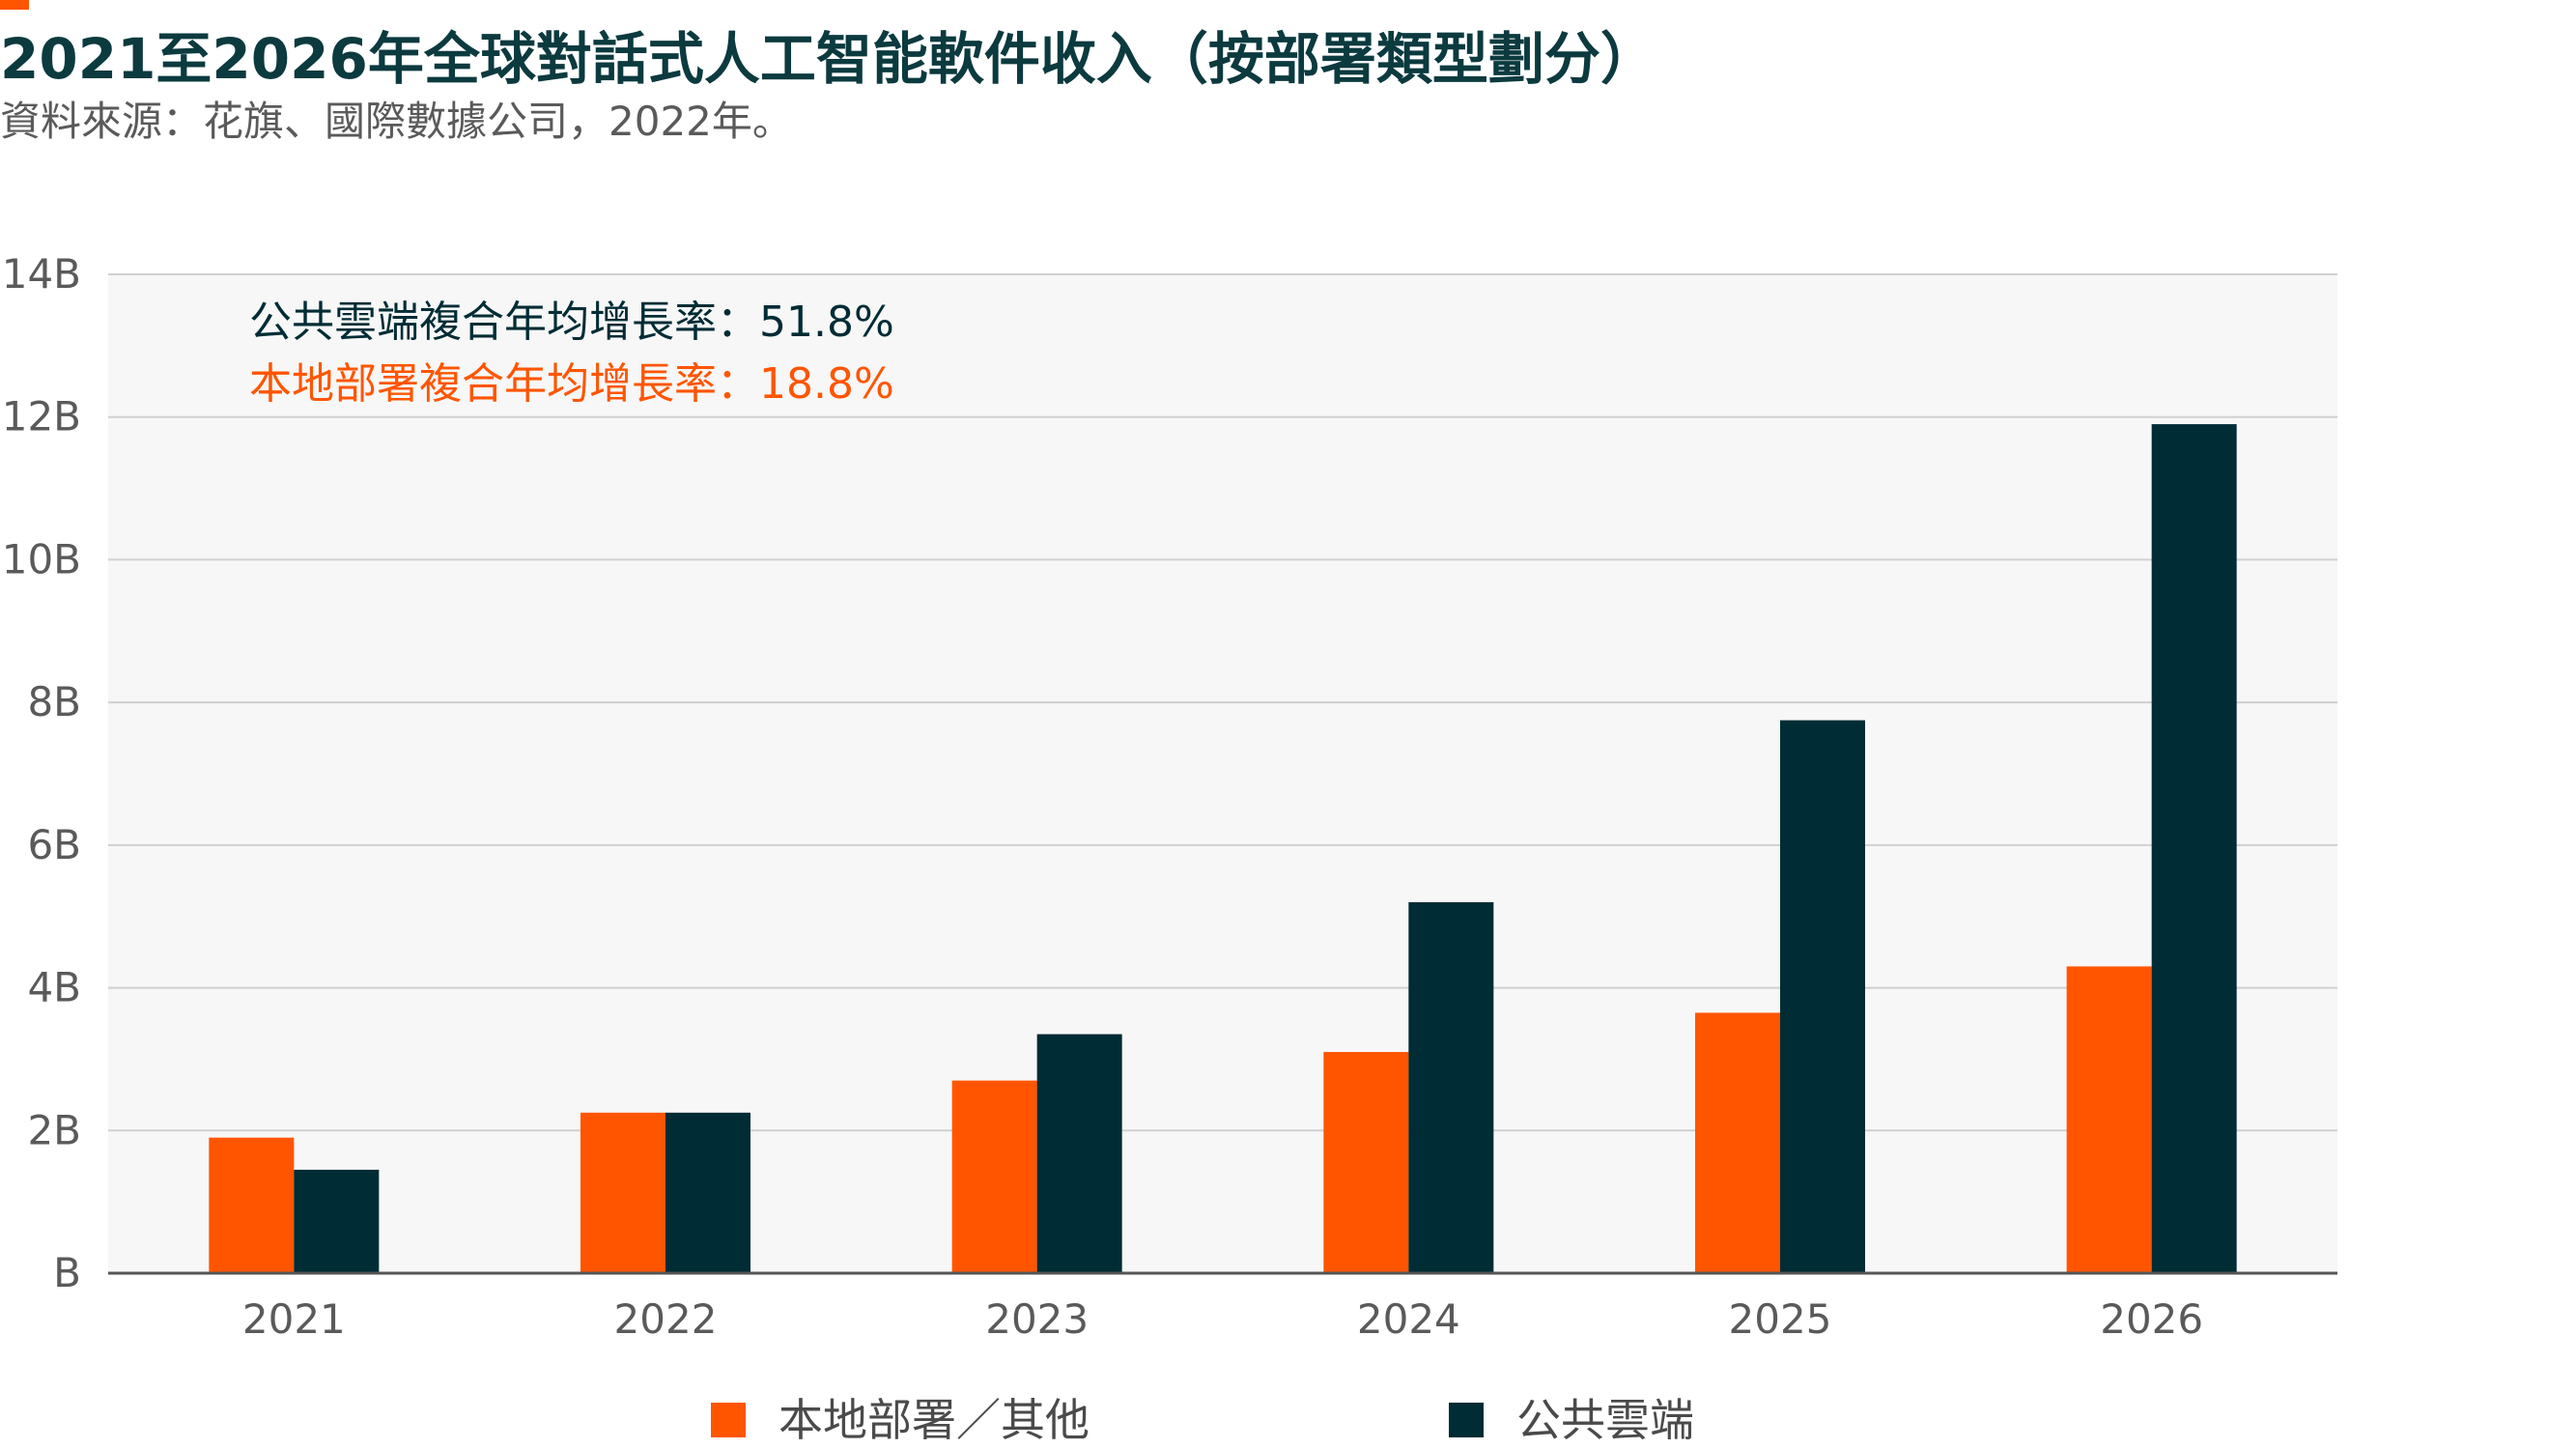  What do you see at coordinates (707, 1192) in the screenshot?
I see `bar-public-cloud-2022` at bounding box center [707, 1192].